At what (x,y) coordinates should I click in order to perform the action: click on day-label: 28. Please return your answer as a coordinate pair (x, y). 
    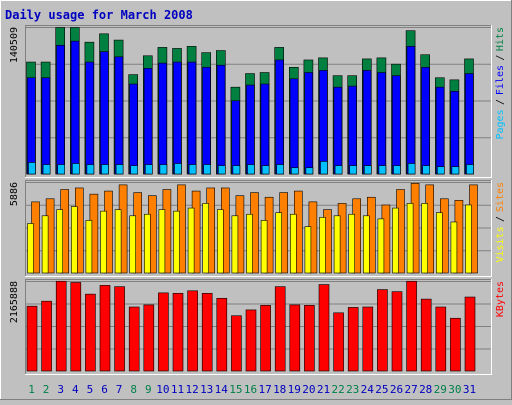
    Looking at the image, I should click on (425, 389).